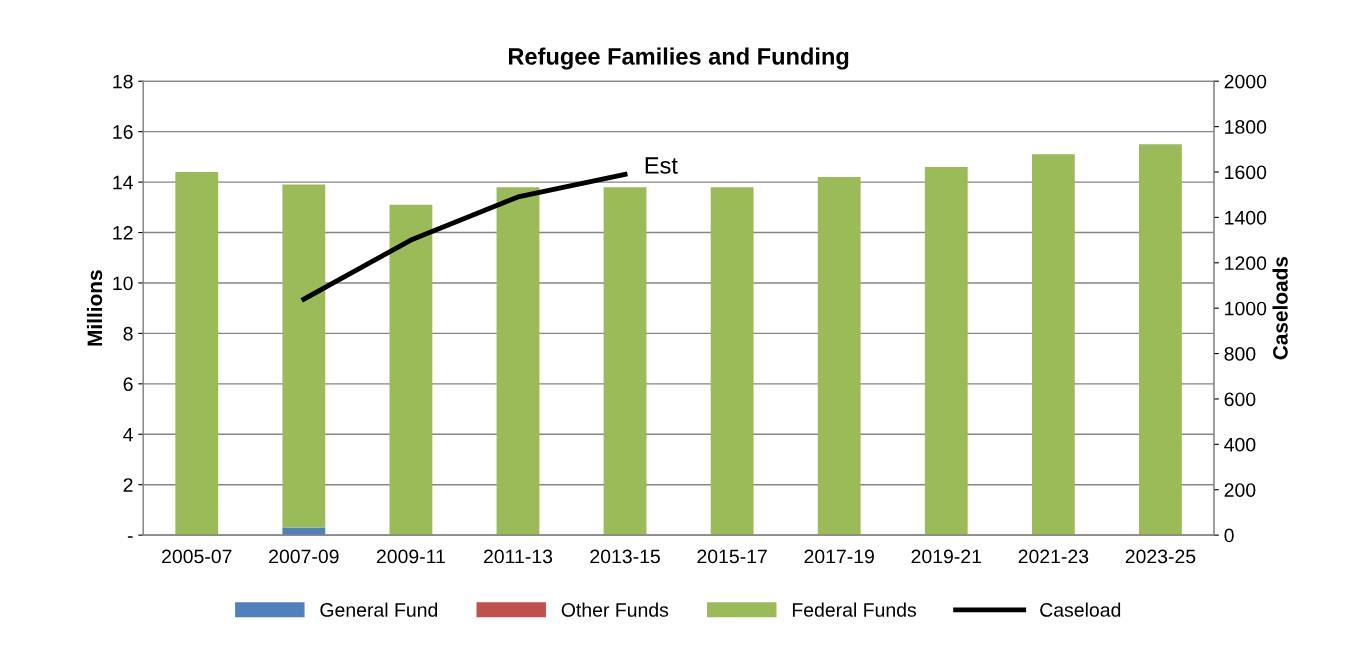 This screenshot has height=655, width=1364. What do you see at coordinates (1240, 354) in the screenshot?
I see `y2-tick-label: 800` at bounding box center [1240, 354].